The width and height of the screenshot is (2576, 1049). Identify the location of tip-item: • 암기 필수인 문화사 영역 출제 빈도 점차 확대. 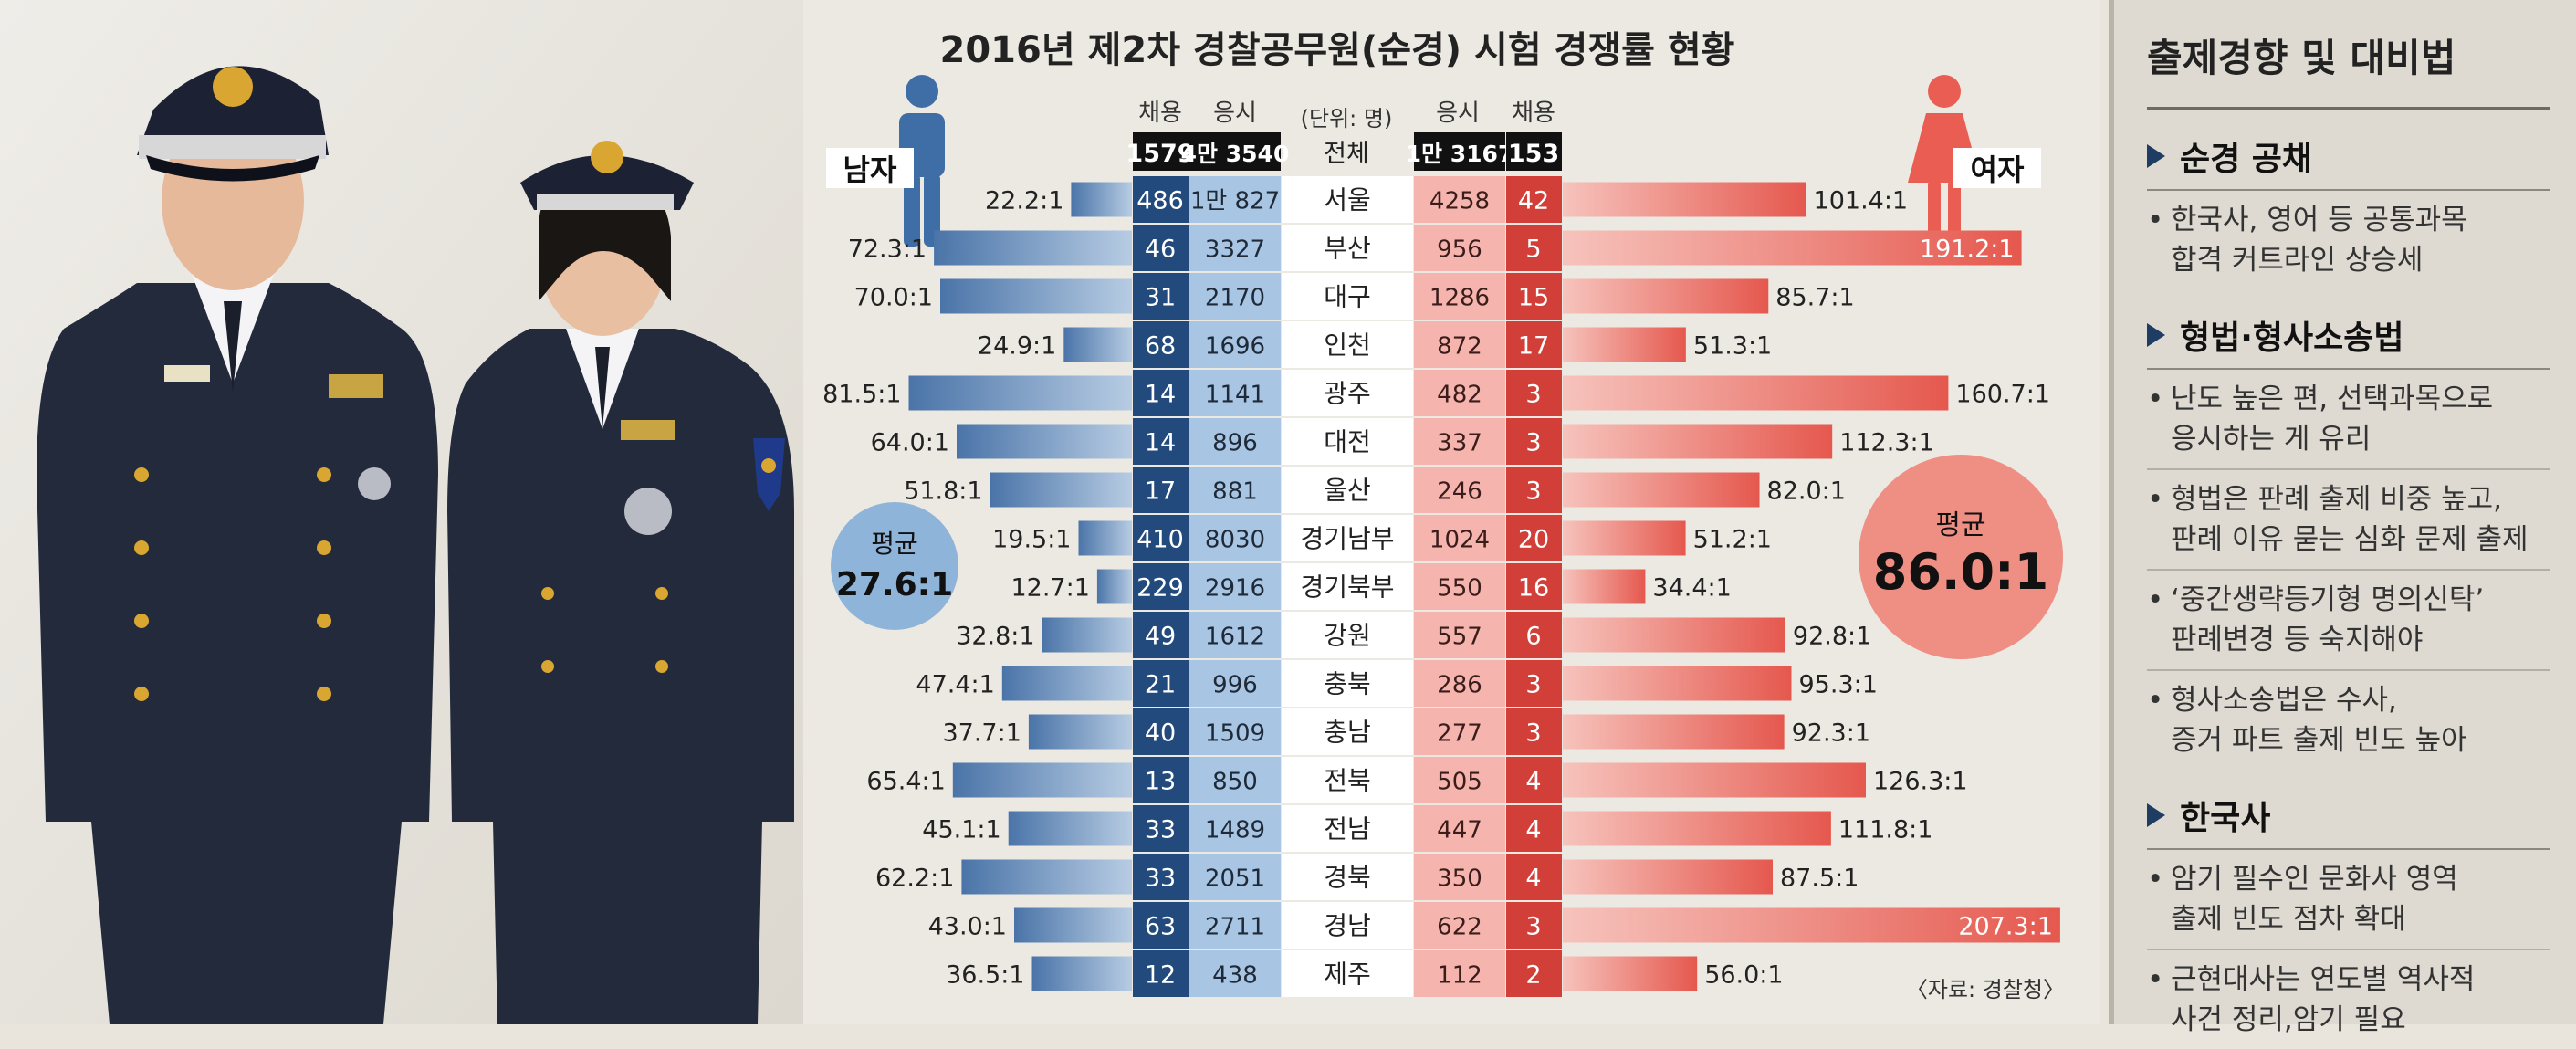
(2348, 900).